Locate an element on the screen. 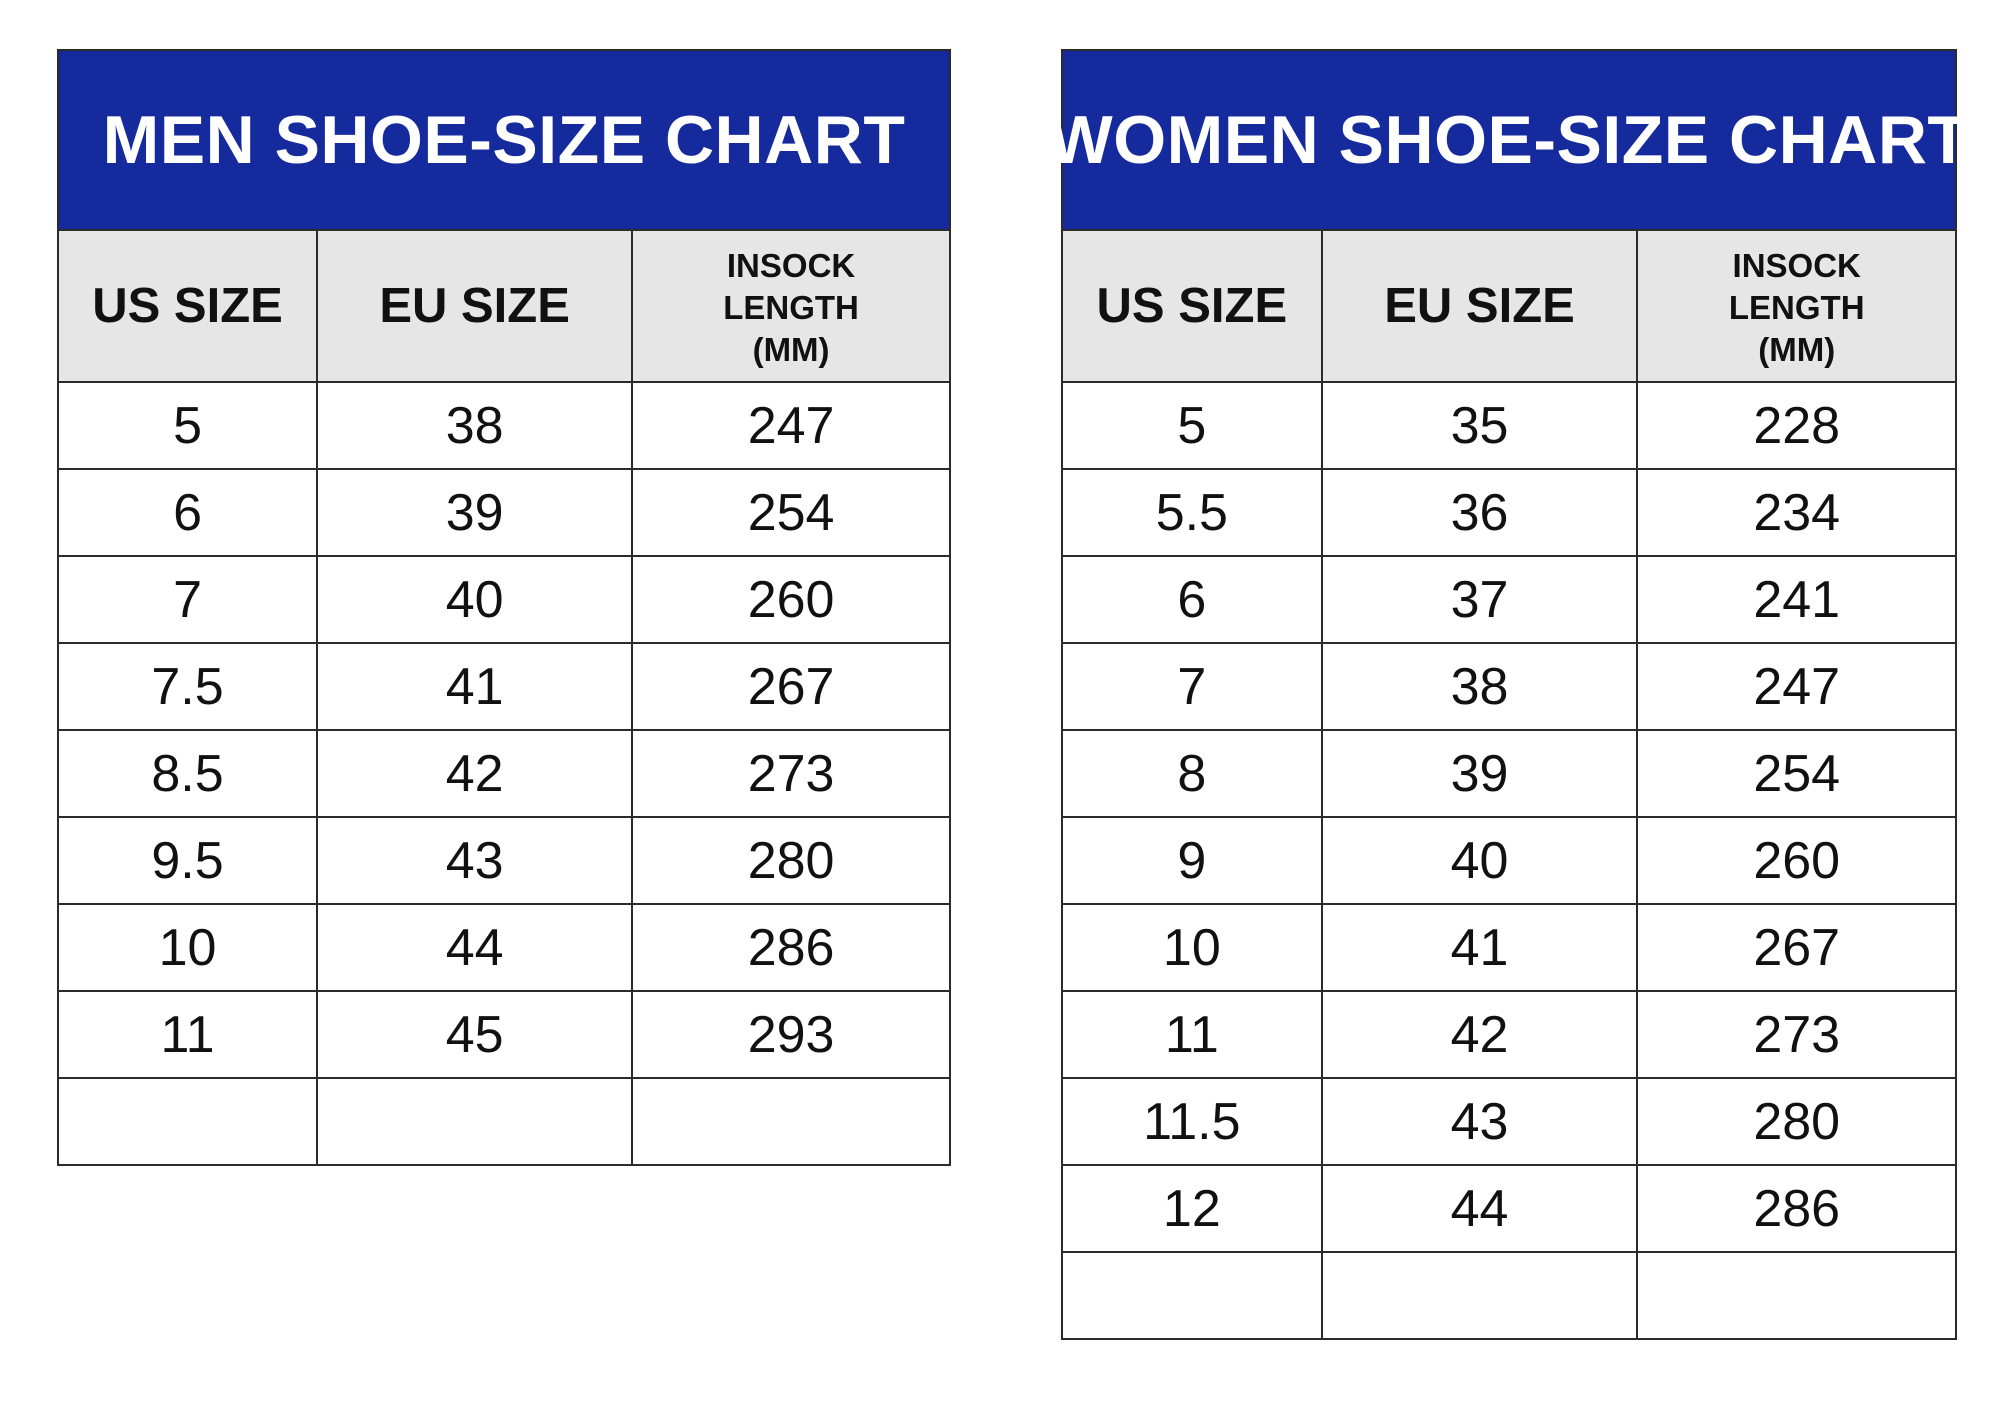  table-row: 10 44 286 is located at coordinates (504, 948).